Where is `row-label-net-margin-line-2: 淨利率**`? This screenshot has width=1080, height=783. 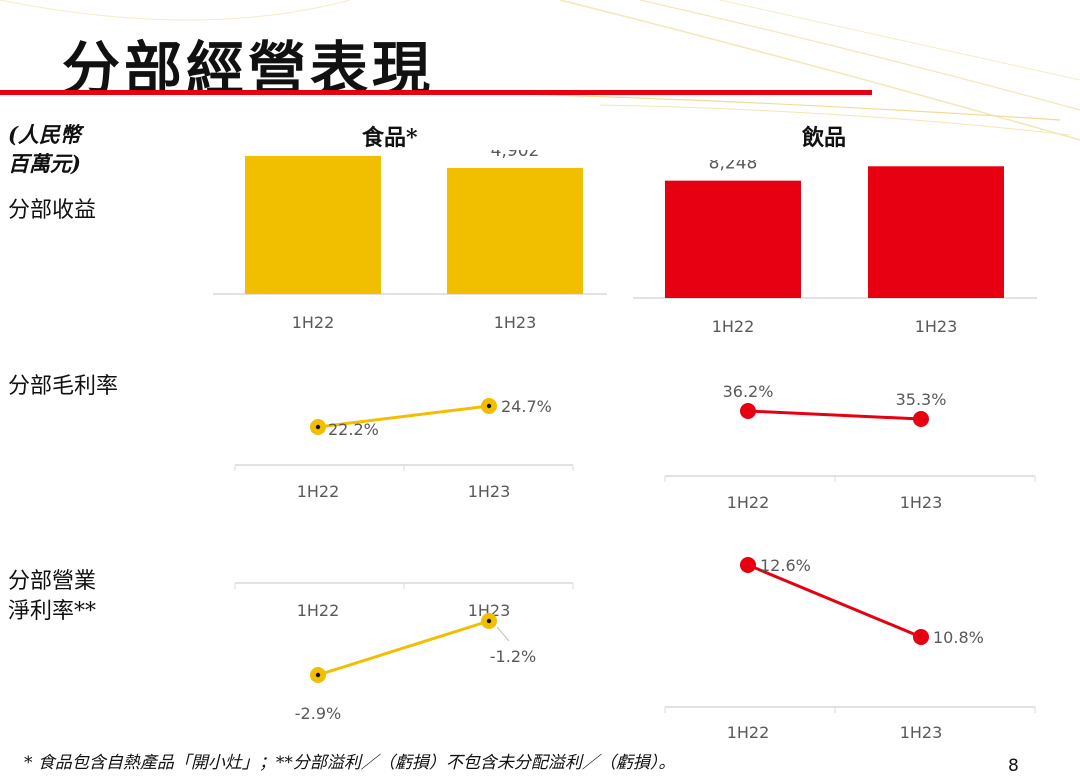
row-label-net-margin-line-2: 淨利率** is located at coordinates (52, 611).